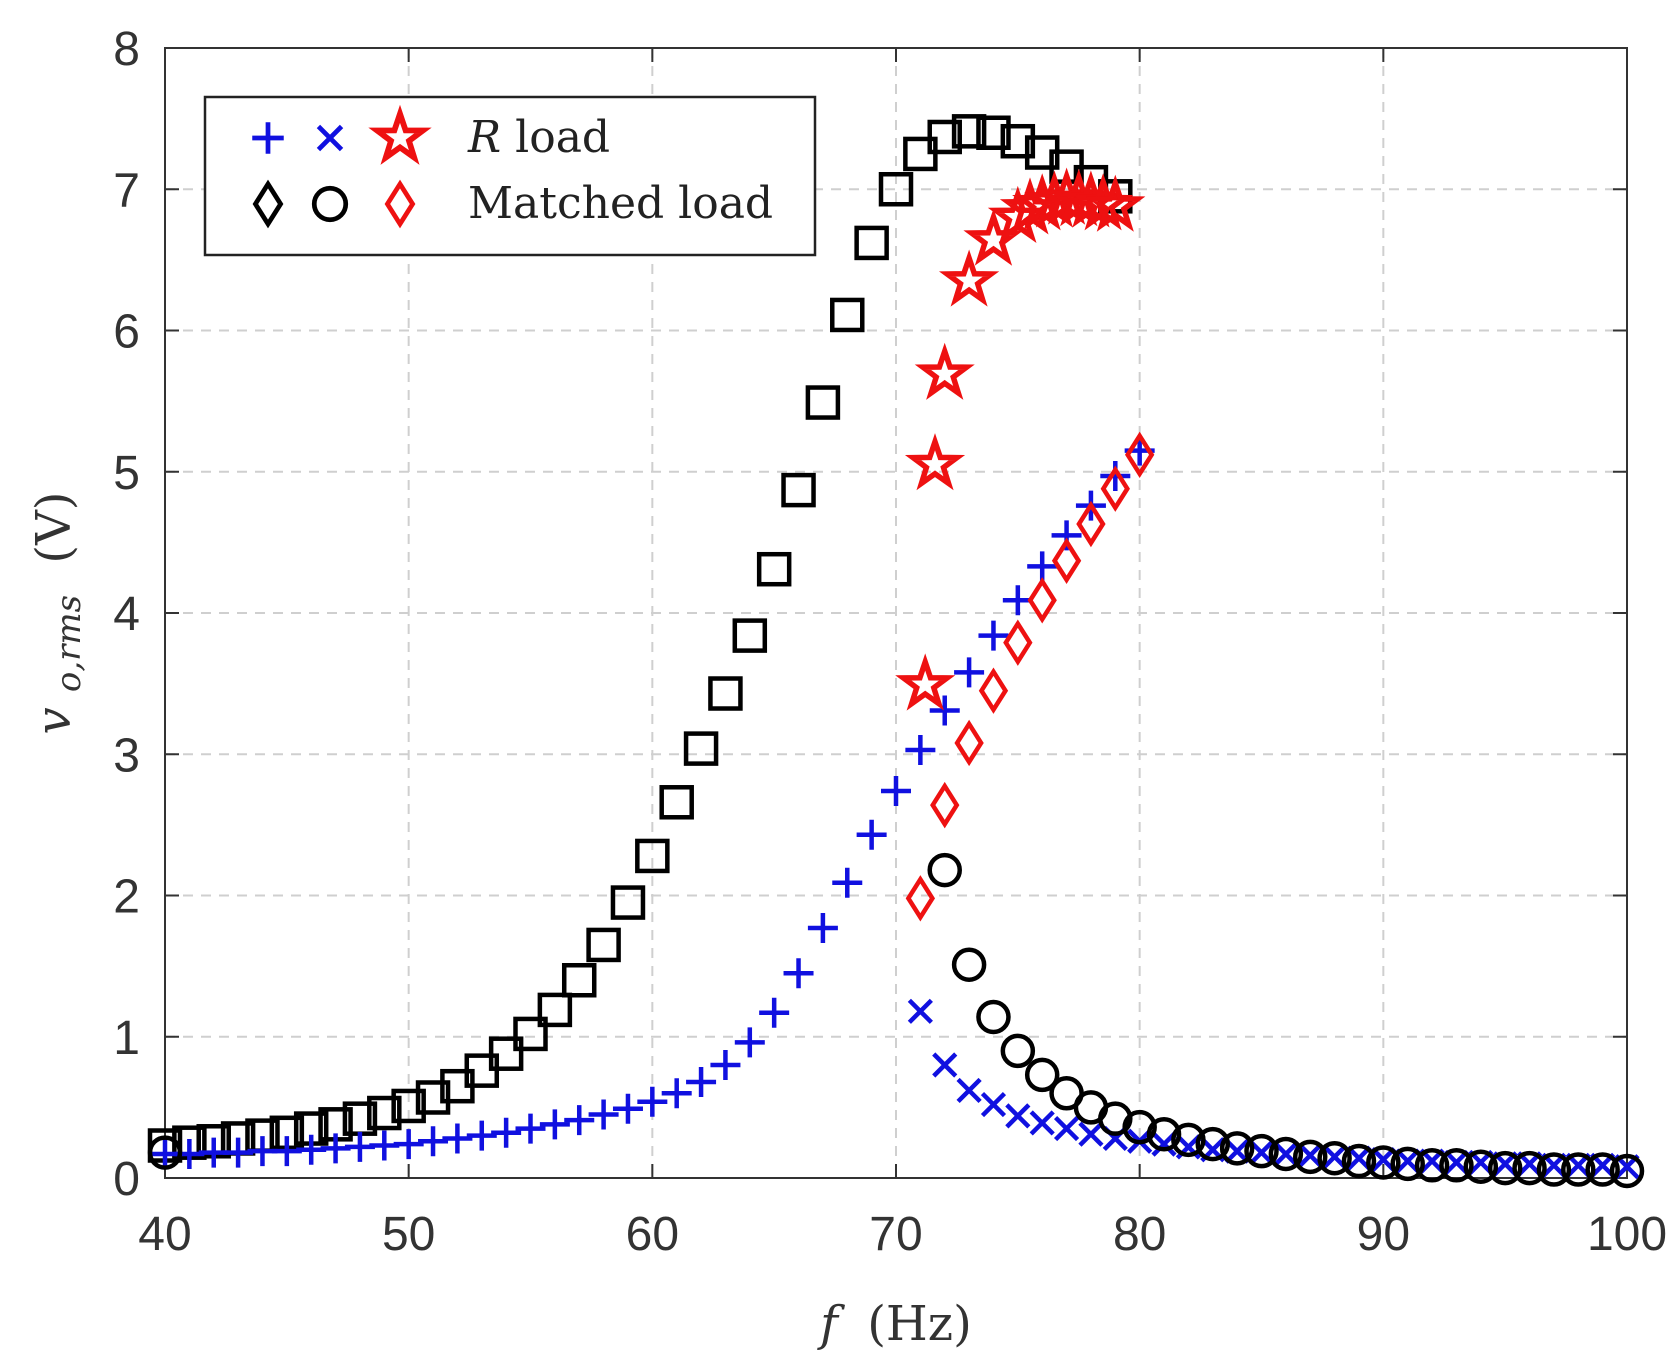 This screenshot has width=1678, height=1369. I want to click on y-tick-label: 1, so click(126, 1038).